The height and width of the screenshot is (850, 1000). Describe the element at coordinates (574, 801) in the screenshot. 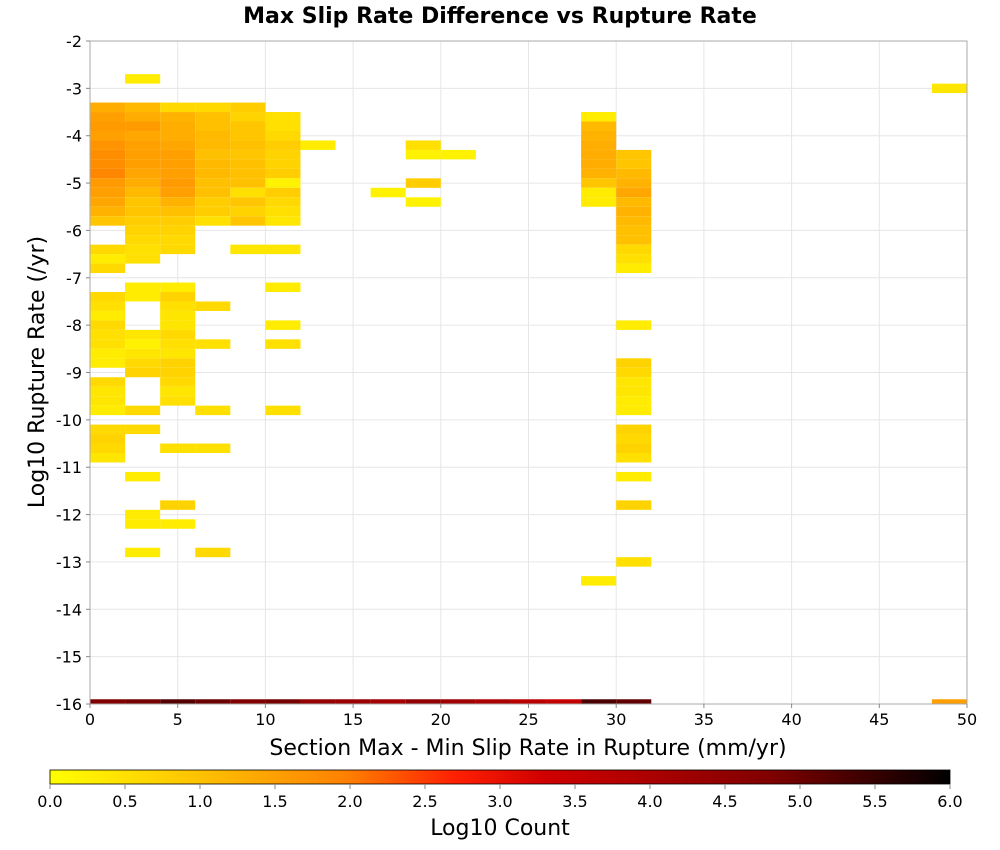

I see `colorbar-tick-label: 3.5` at that location.